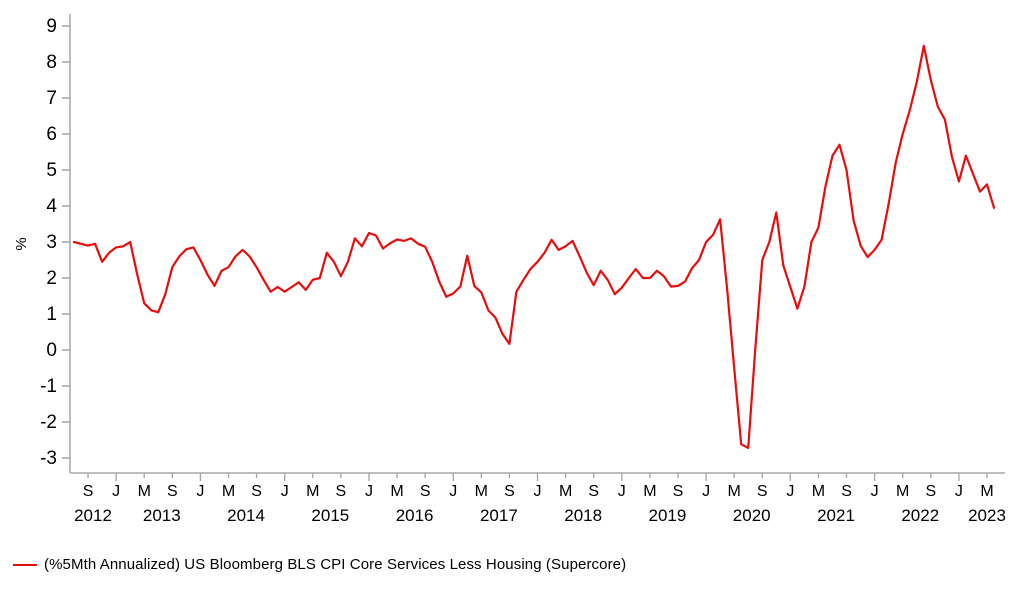 The height and width of the screenshot is (597, 1022). What do you see at coordinates (51, 134) in the screenshot?
I see `y-tick-label: 6` at bounding box center [51, 134].